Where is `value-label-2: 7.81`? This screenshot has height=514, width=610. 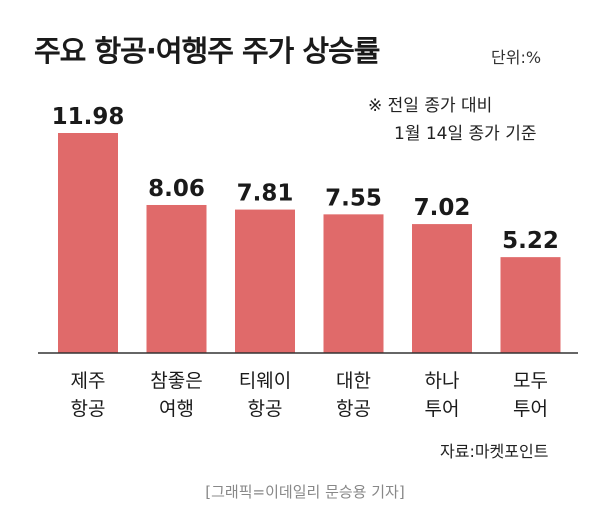 value-label-2: 7.81 is located at coordinates (265, 194).